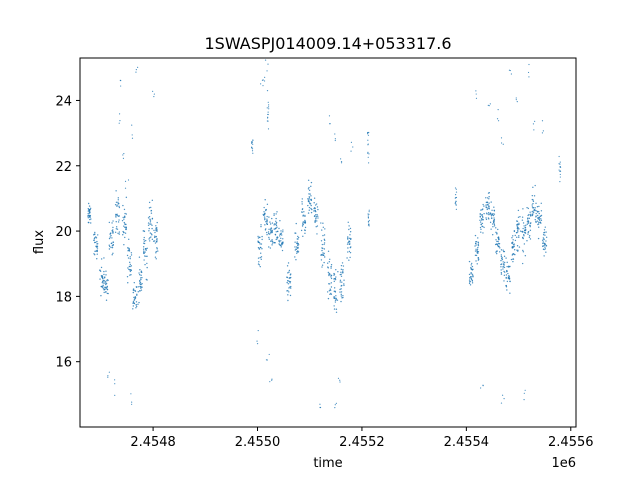 This screenshot has height=480, width=640. What do you see at coordinates (258, 442) in the screenshot?
I see `x-tick-label: 2.4550` at bounding box center [258, 442].